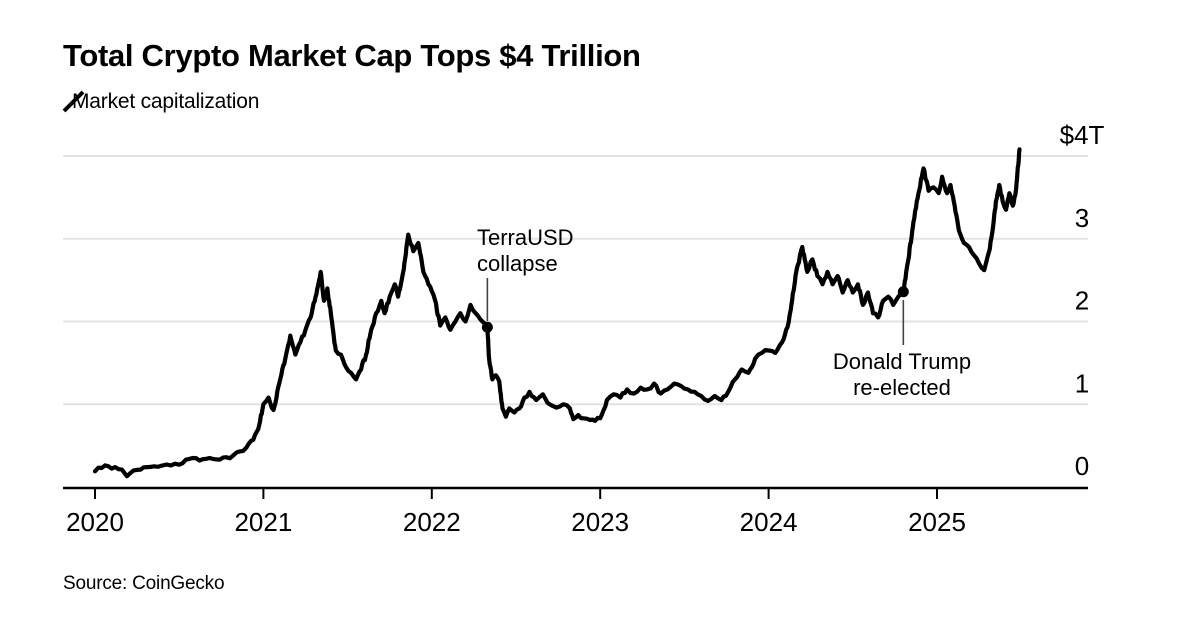 The width and height of the screenshot is (1200, 637). Describe the element at coordinates (1082, 301) in the screenshot. I see `y-axis-label: 2` at that location.